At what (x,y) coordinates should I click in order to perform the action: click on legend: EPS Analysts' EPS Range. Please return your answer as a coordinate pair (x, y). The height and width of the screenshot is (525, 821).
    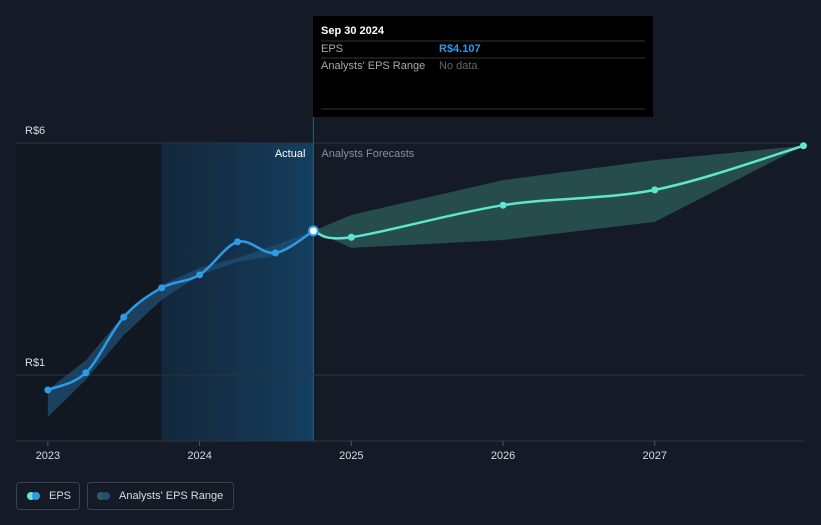
    Looking at the image, I should click on (125, 496).